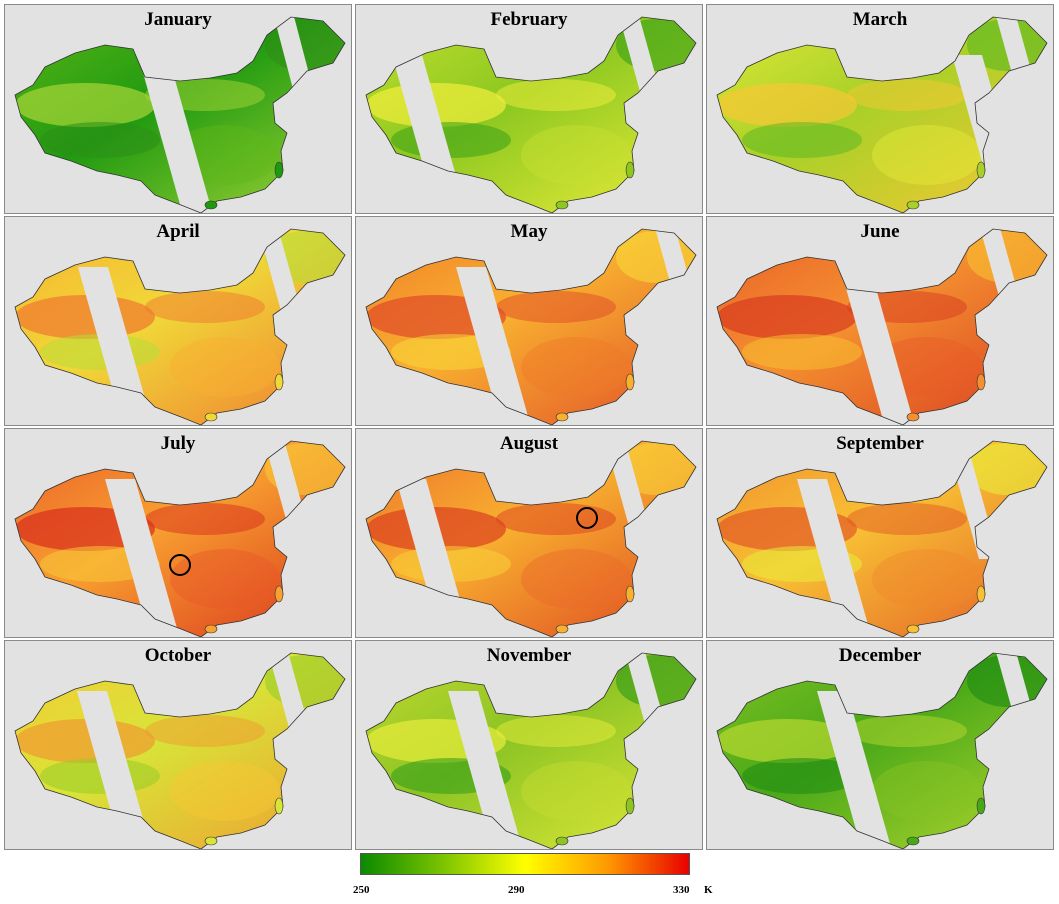 The width and height of the screenshot is (1059, 904). I want to click on colorbar-tick-mid: 290, so click(516, 890).